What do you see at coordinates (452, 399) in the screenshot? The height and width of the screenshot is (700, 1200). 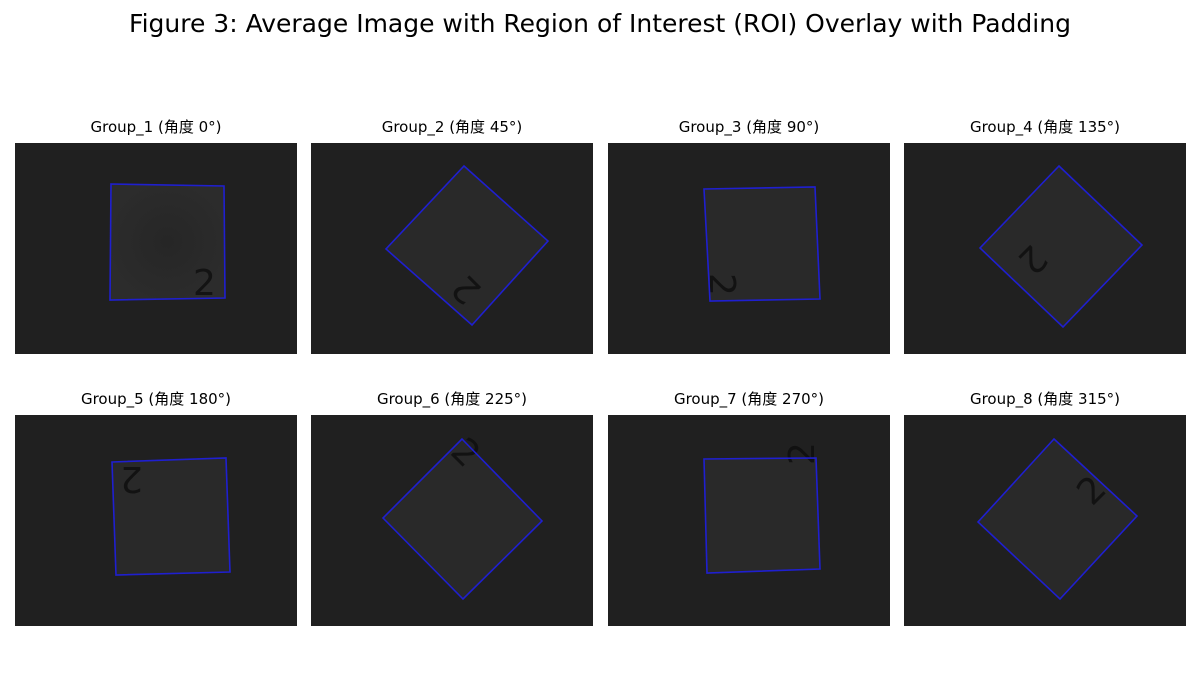 I see `panel-title: Group_6 (角度 225°)` at bounding box center [452, 399].